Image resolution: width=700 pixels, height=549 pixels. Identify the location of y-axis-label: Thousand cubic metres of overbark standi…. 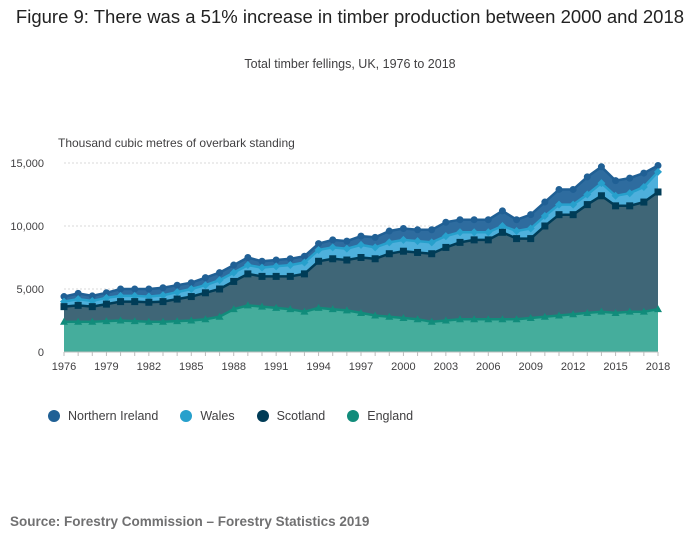
(176, 143).